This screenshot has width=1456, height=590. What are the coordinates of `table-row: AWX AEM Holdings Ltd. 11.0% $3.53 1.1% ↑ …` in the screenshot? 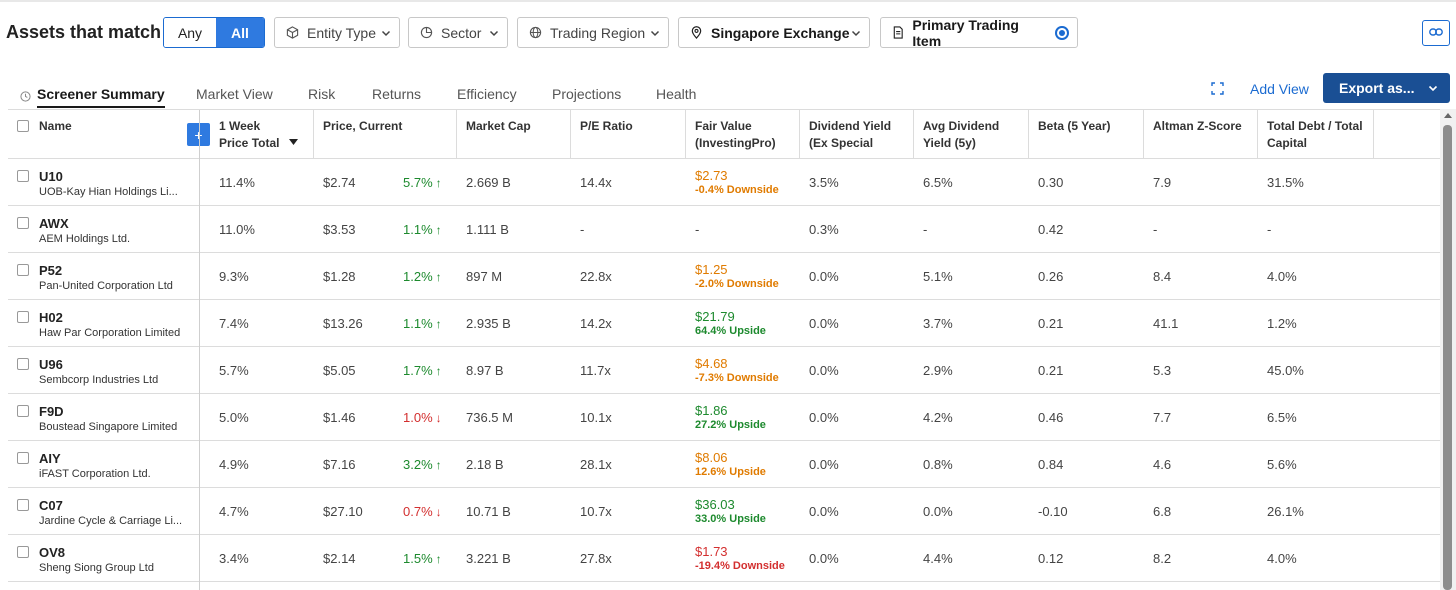 It's located at (724, 229).